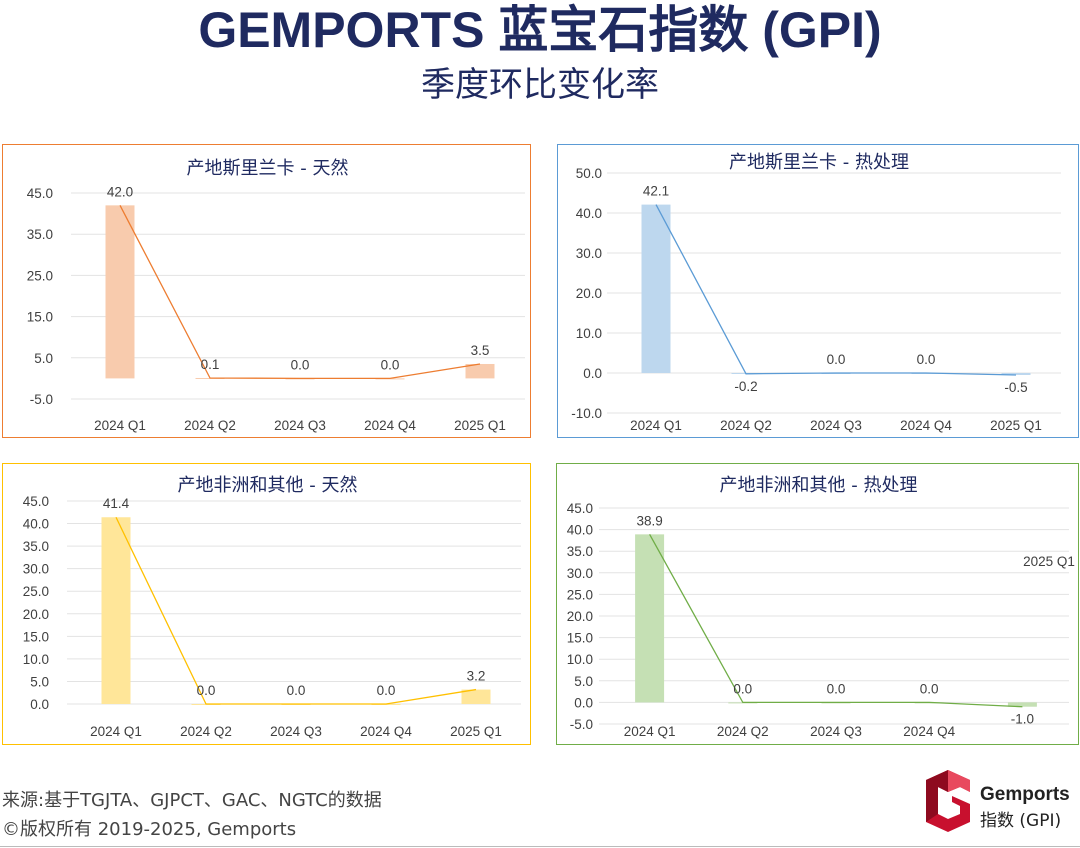  What do you see at coordinates (819, 162) in the screenshot?
I see `chart-title: 产地斯里兰卡 - 热处理` at bounding box center [819, 162].